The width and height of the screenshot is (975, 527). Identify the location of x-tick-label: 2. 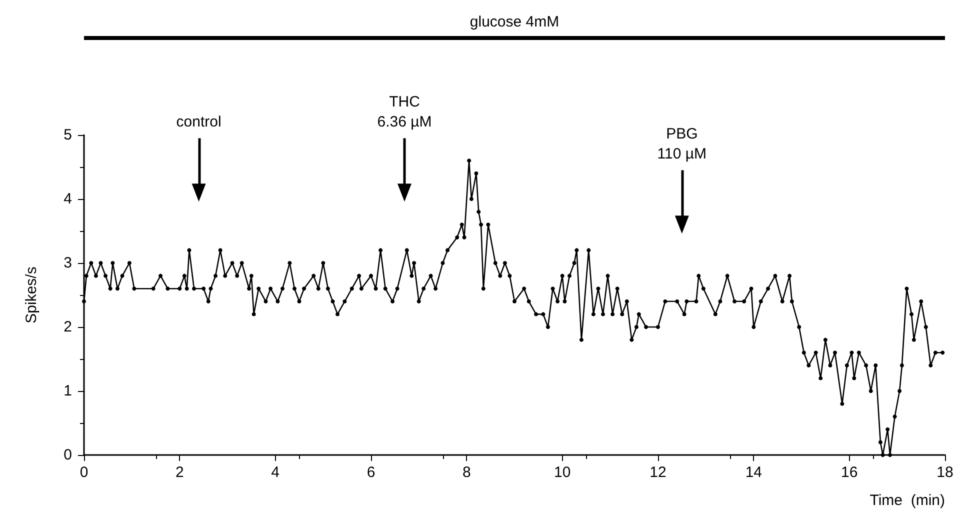
(179, 472).